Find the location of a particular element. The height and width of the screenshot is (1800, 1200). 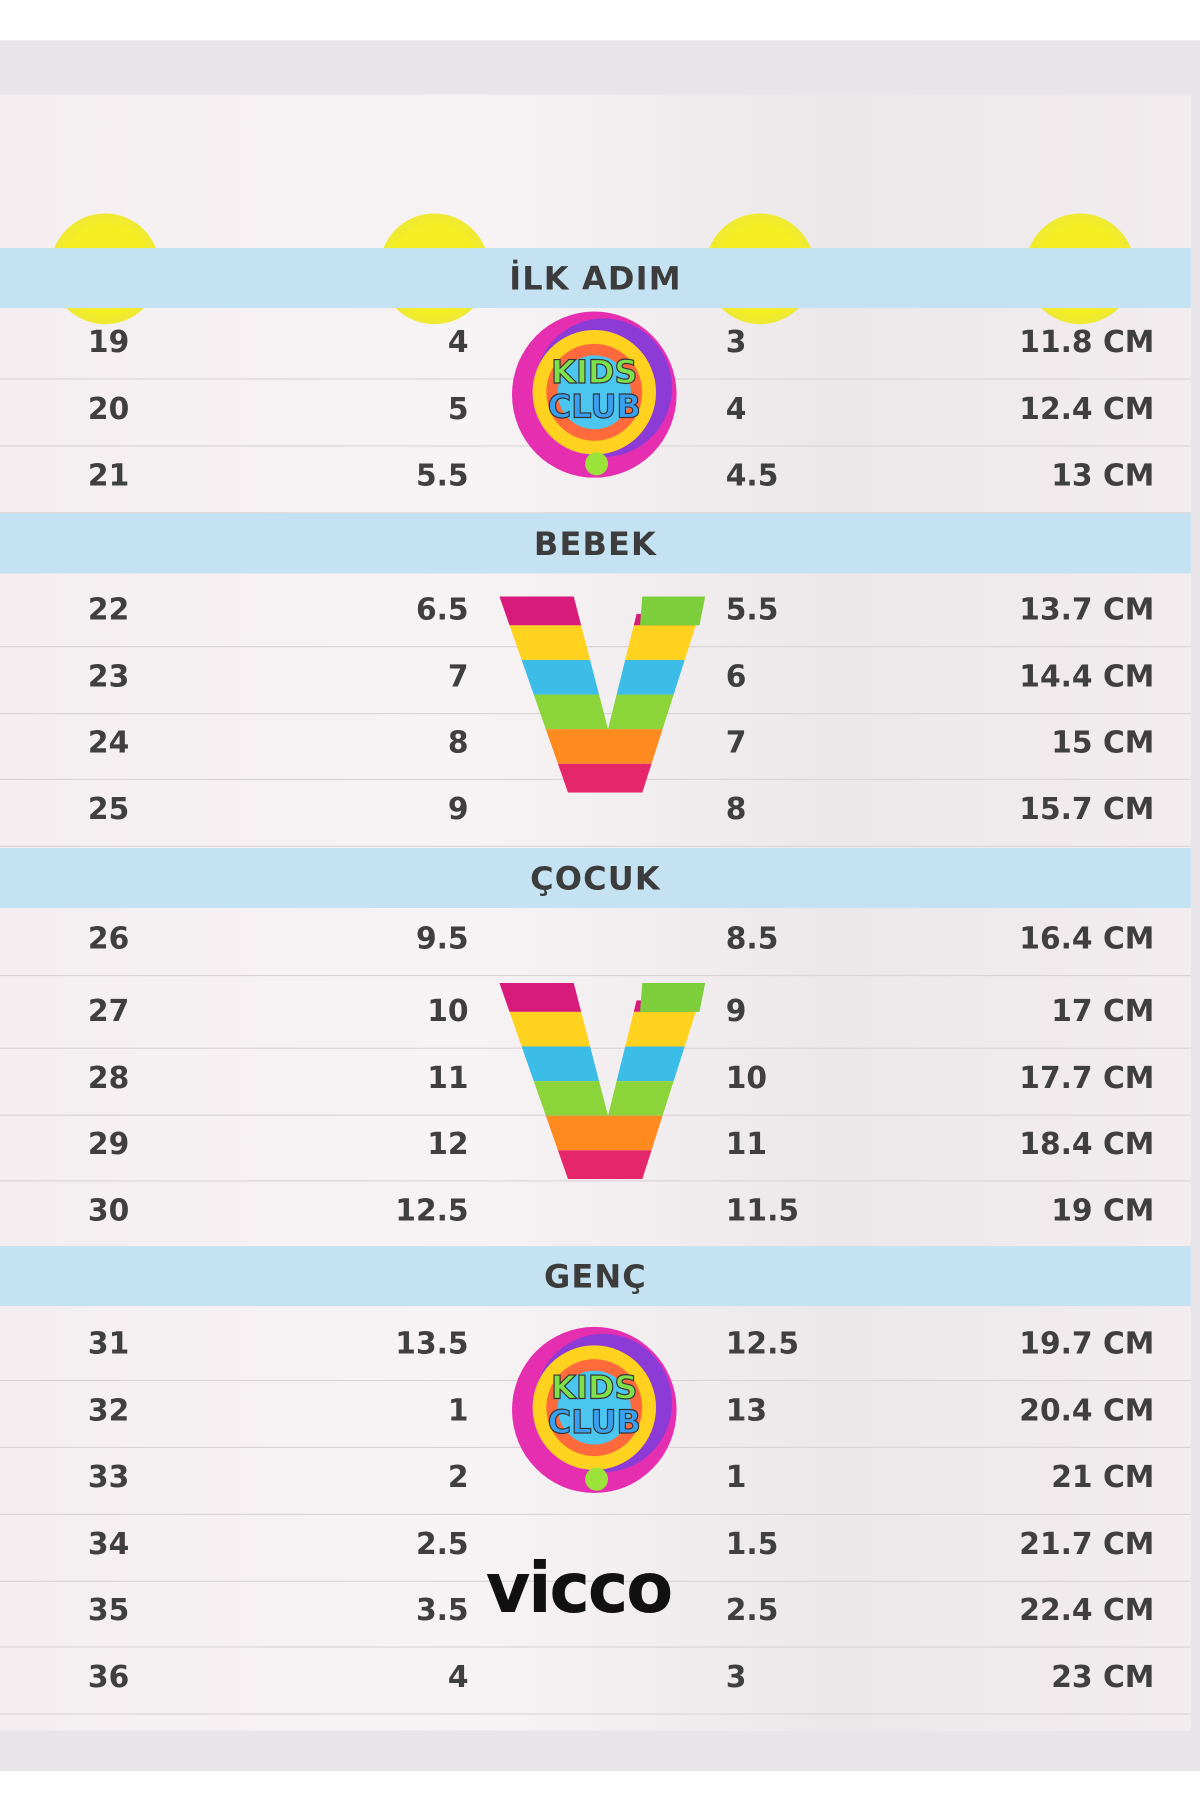

table-row: 33 2 1 21 CM is located at coordinates (595, 1481).